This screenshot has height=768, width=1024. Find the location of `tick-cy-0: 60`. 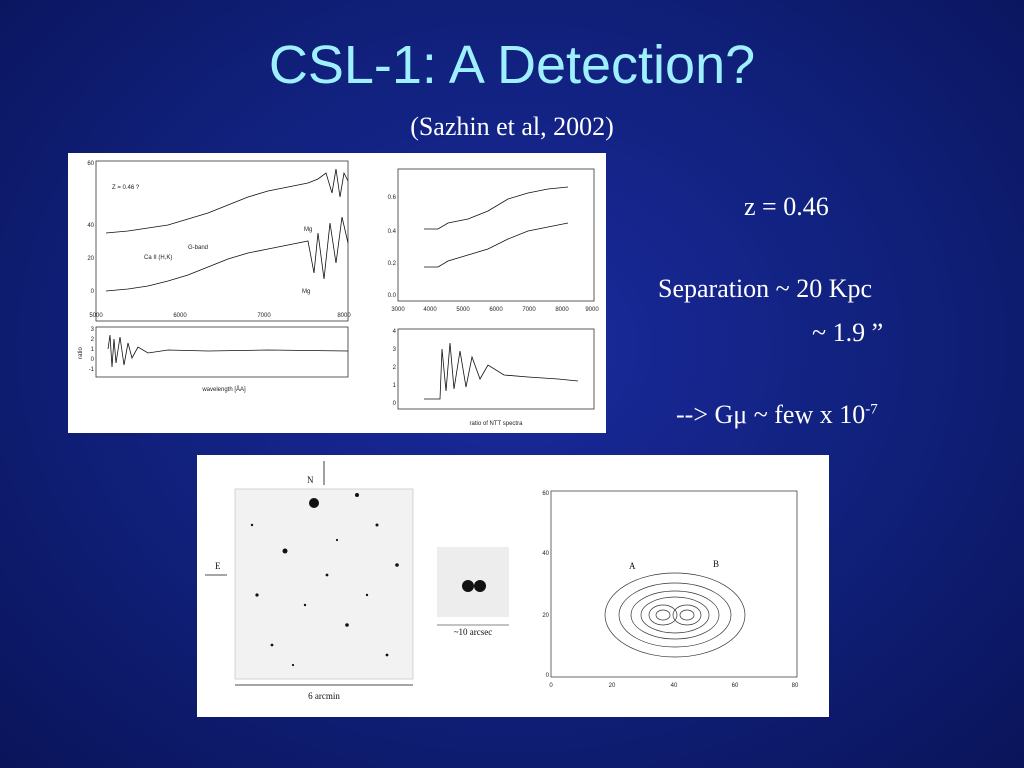

tick-cy-0: 60 is located at coordinates (545, 494).